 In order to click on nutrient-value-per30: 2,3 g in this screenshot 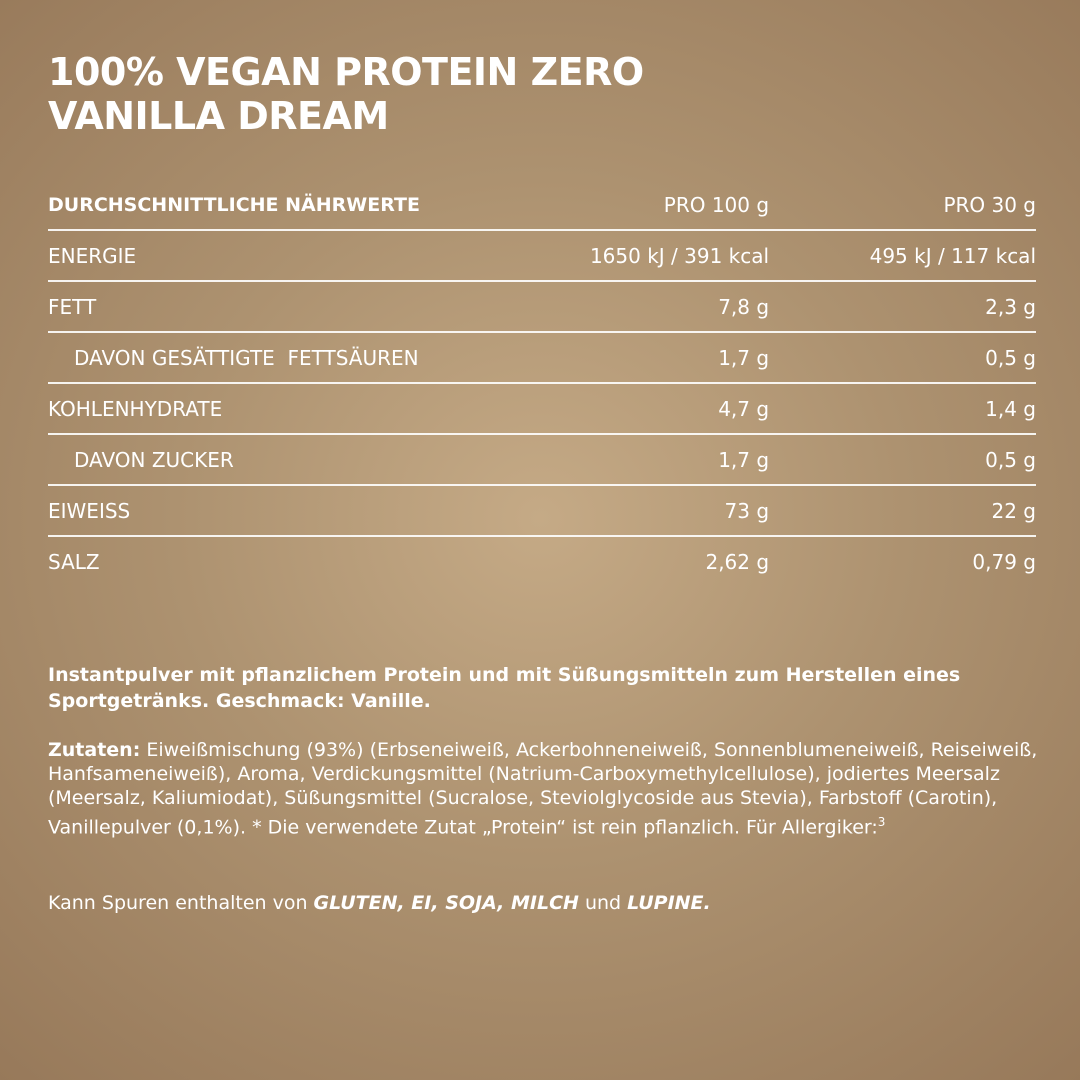, I will do `click(902, 307)`.